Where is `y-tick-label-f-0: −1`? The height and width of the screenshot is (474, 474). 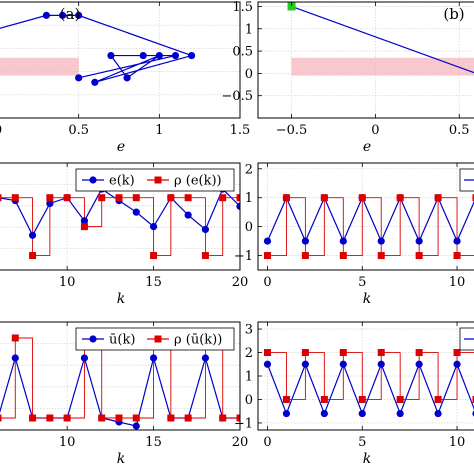
y-tick-label-f-0: −1 is located at coordinates (243, 423).